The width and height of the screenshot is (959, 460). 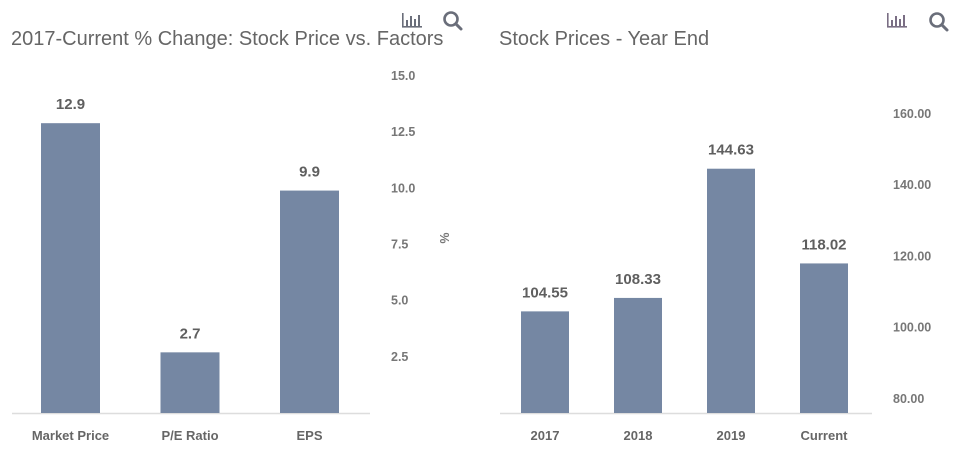 What do you see at coordinates (403, 76) in the screenshot?
I see `y-tick-label: 15.0` at bounding box center [403, 76].